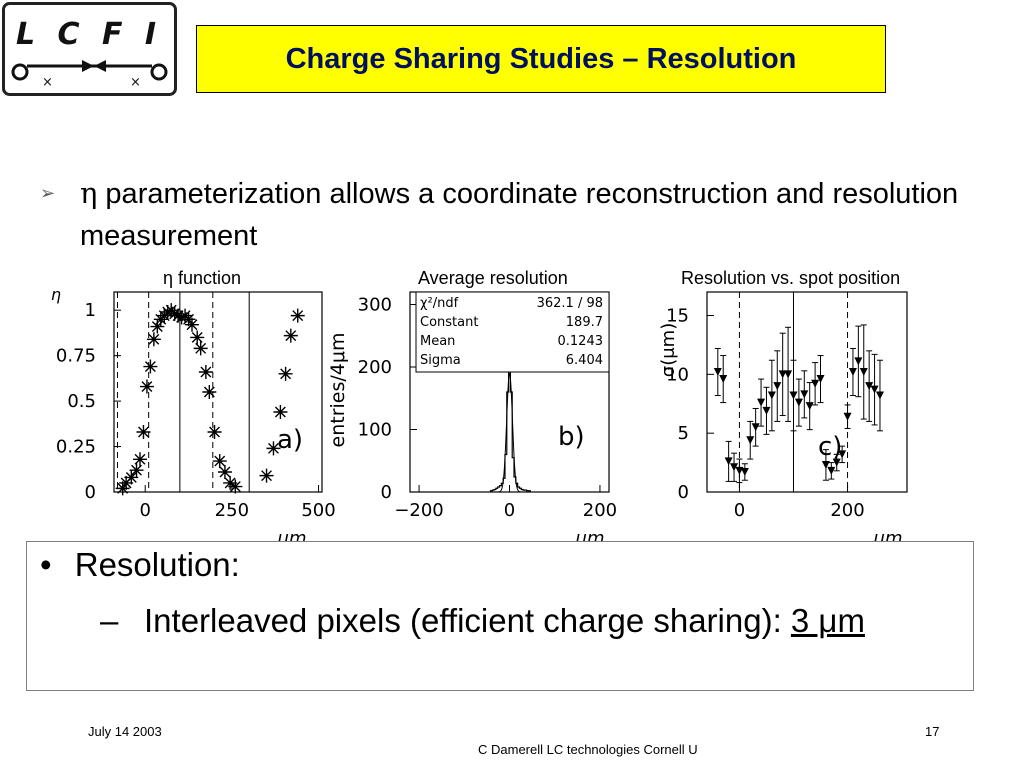 The height and width of the screenshot is (768, 1024). Describe the element at coordinates (437, 341) in the screenshot. I see `stats-label: Mean` at that location.